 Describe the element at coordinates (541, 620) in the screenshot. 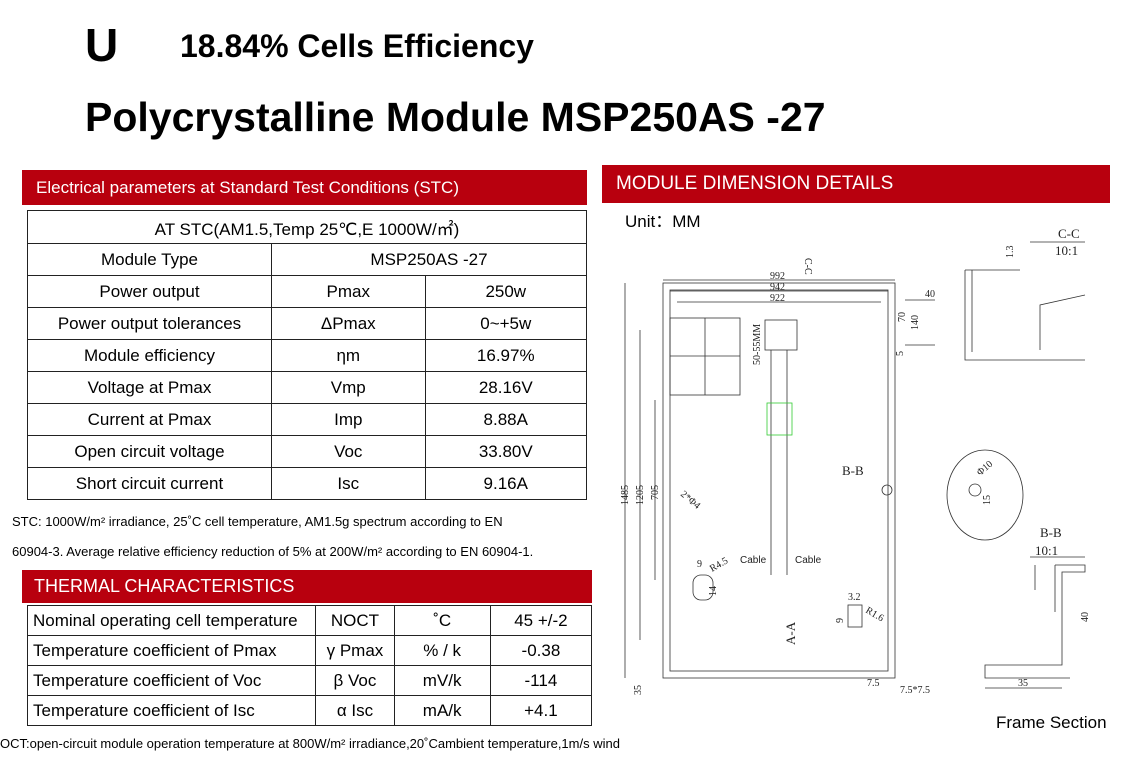

I see `cell: 45 +/-2` at that location.